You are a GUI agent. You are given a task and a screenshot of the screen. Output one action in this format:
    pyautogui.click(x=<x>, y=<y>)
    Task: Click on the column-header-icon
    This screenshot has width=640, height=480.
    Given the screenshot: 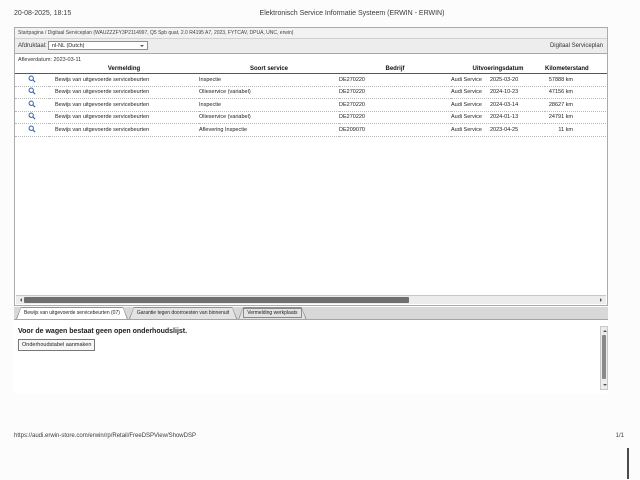 What is the action you would take?
    pyautogui.click(x=32, y=69)
    